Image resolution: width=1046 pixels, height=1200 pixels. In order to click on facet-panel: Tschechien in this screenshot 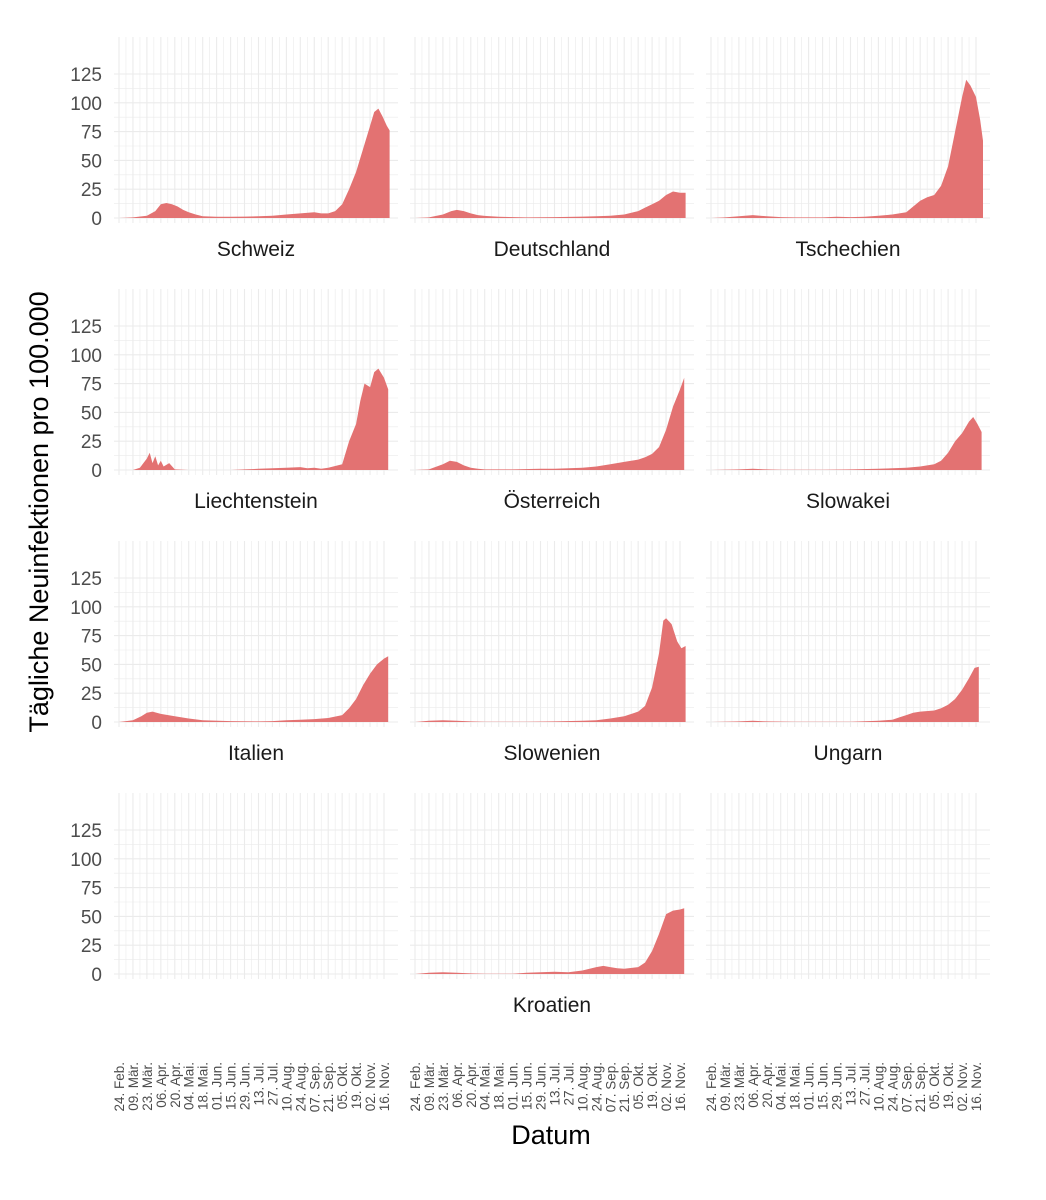, I will do `click(848, 149)`.